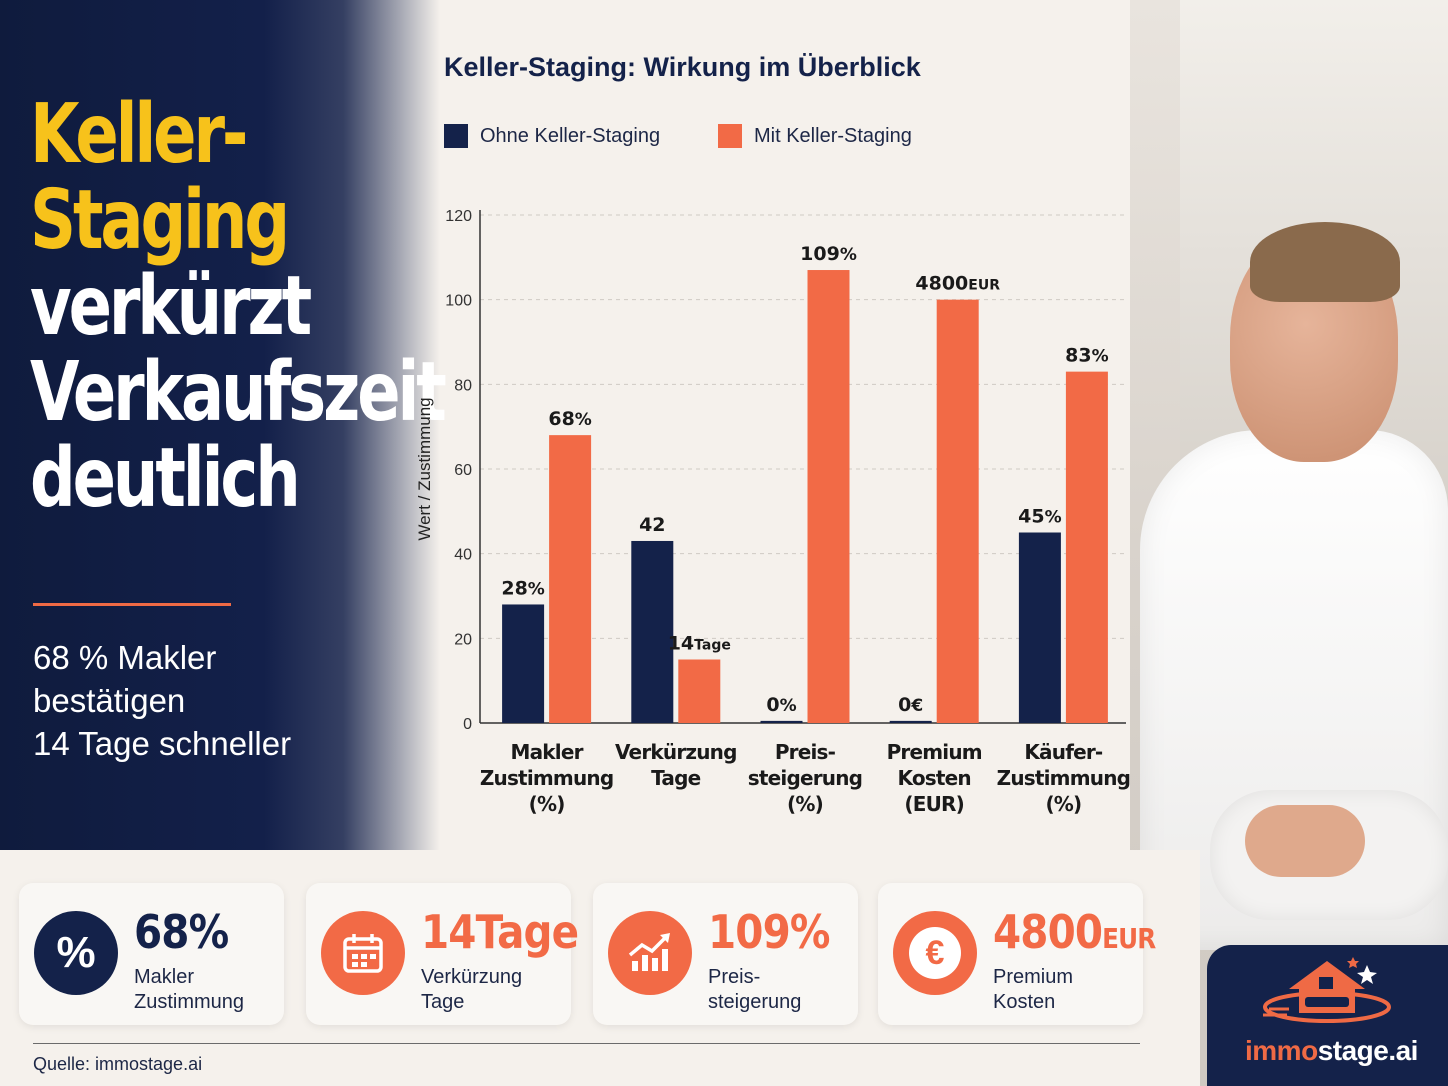 The width and height of the screenshot is (1448, 1086). What do you see at coordinates (755, 989) in the screenshot?
I see `kpi-label: Preis-steigerung` at bounding box center [755, 989].